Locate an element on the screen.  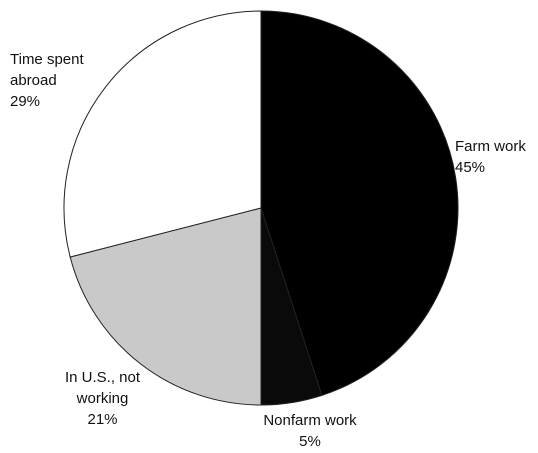
slice-value: 21% is located at coordinates (102, 419).